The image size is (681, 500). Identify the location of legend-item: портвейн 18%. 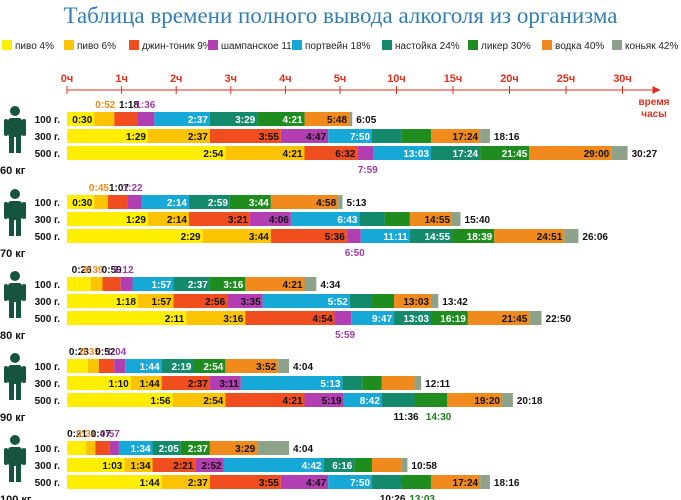
(331, 47).